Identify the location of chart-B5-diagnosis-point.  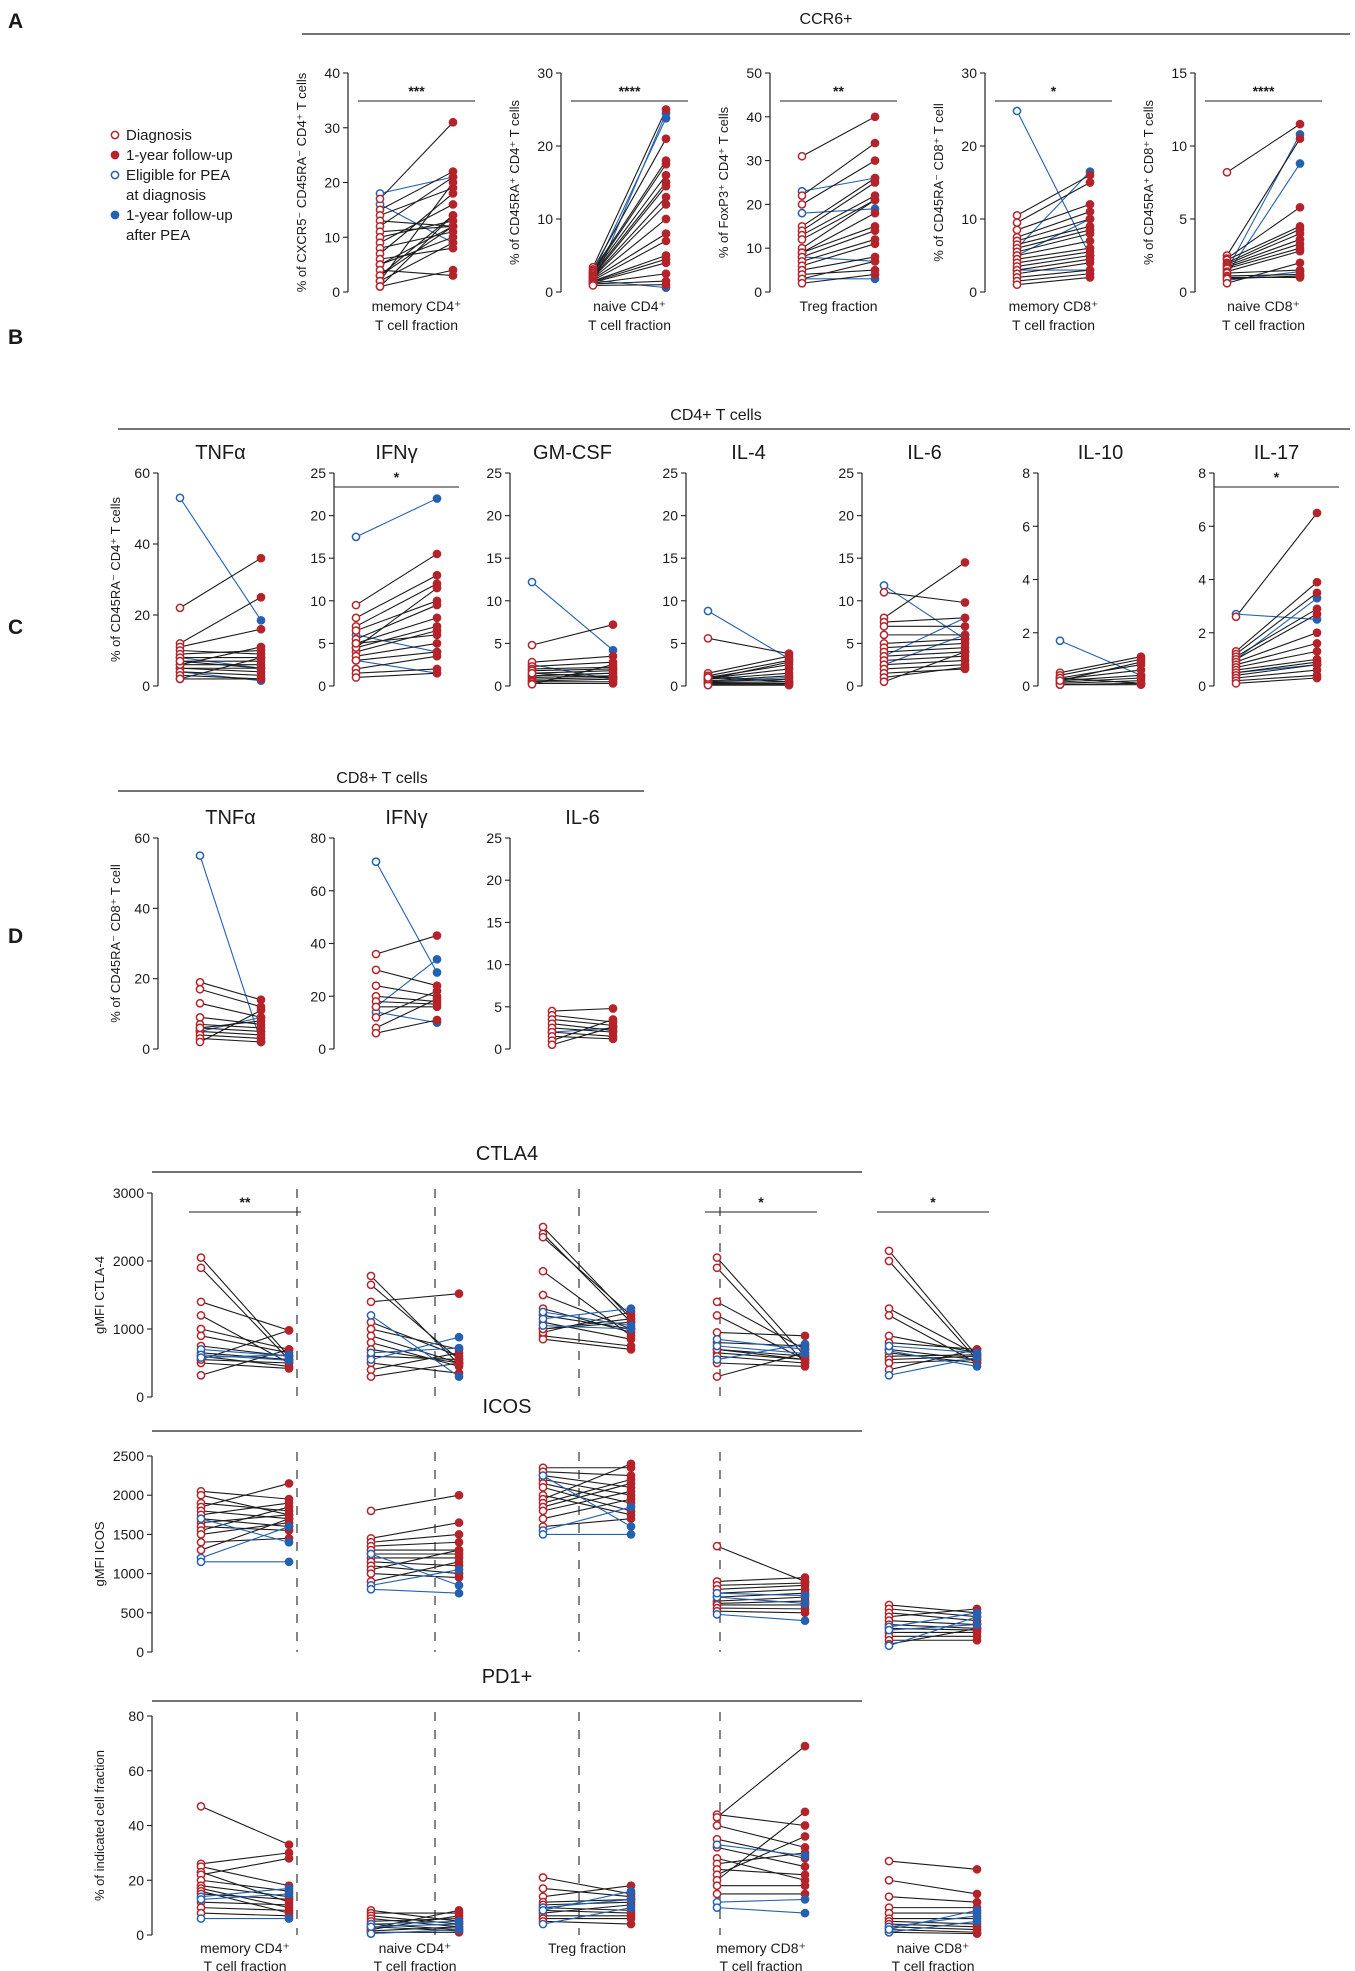
(884, 626).